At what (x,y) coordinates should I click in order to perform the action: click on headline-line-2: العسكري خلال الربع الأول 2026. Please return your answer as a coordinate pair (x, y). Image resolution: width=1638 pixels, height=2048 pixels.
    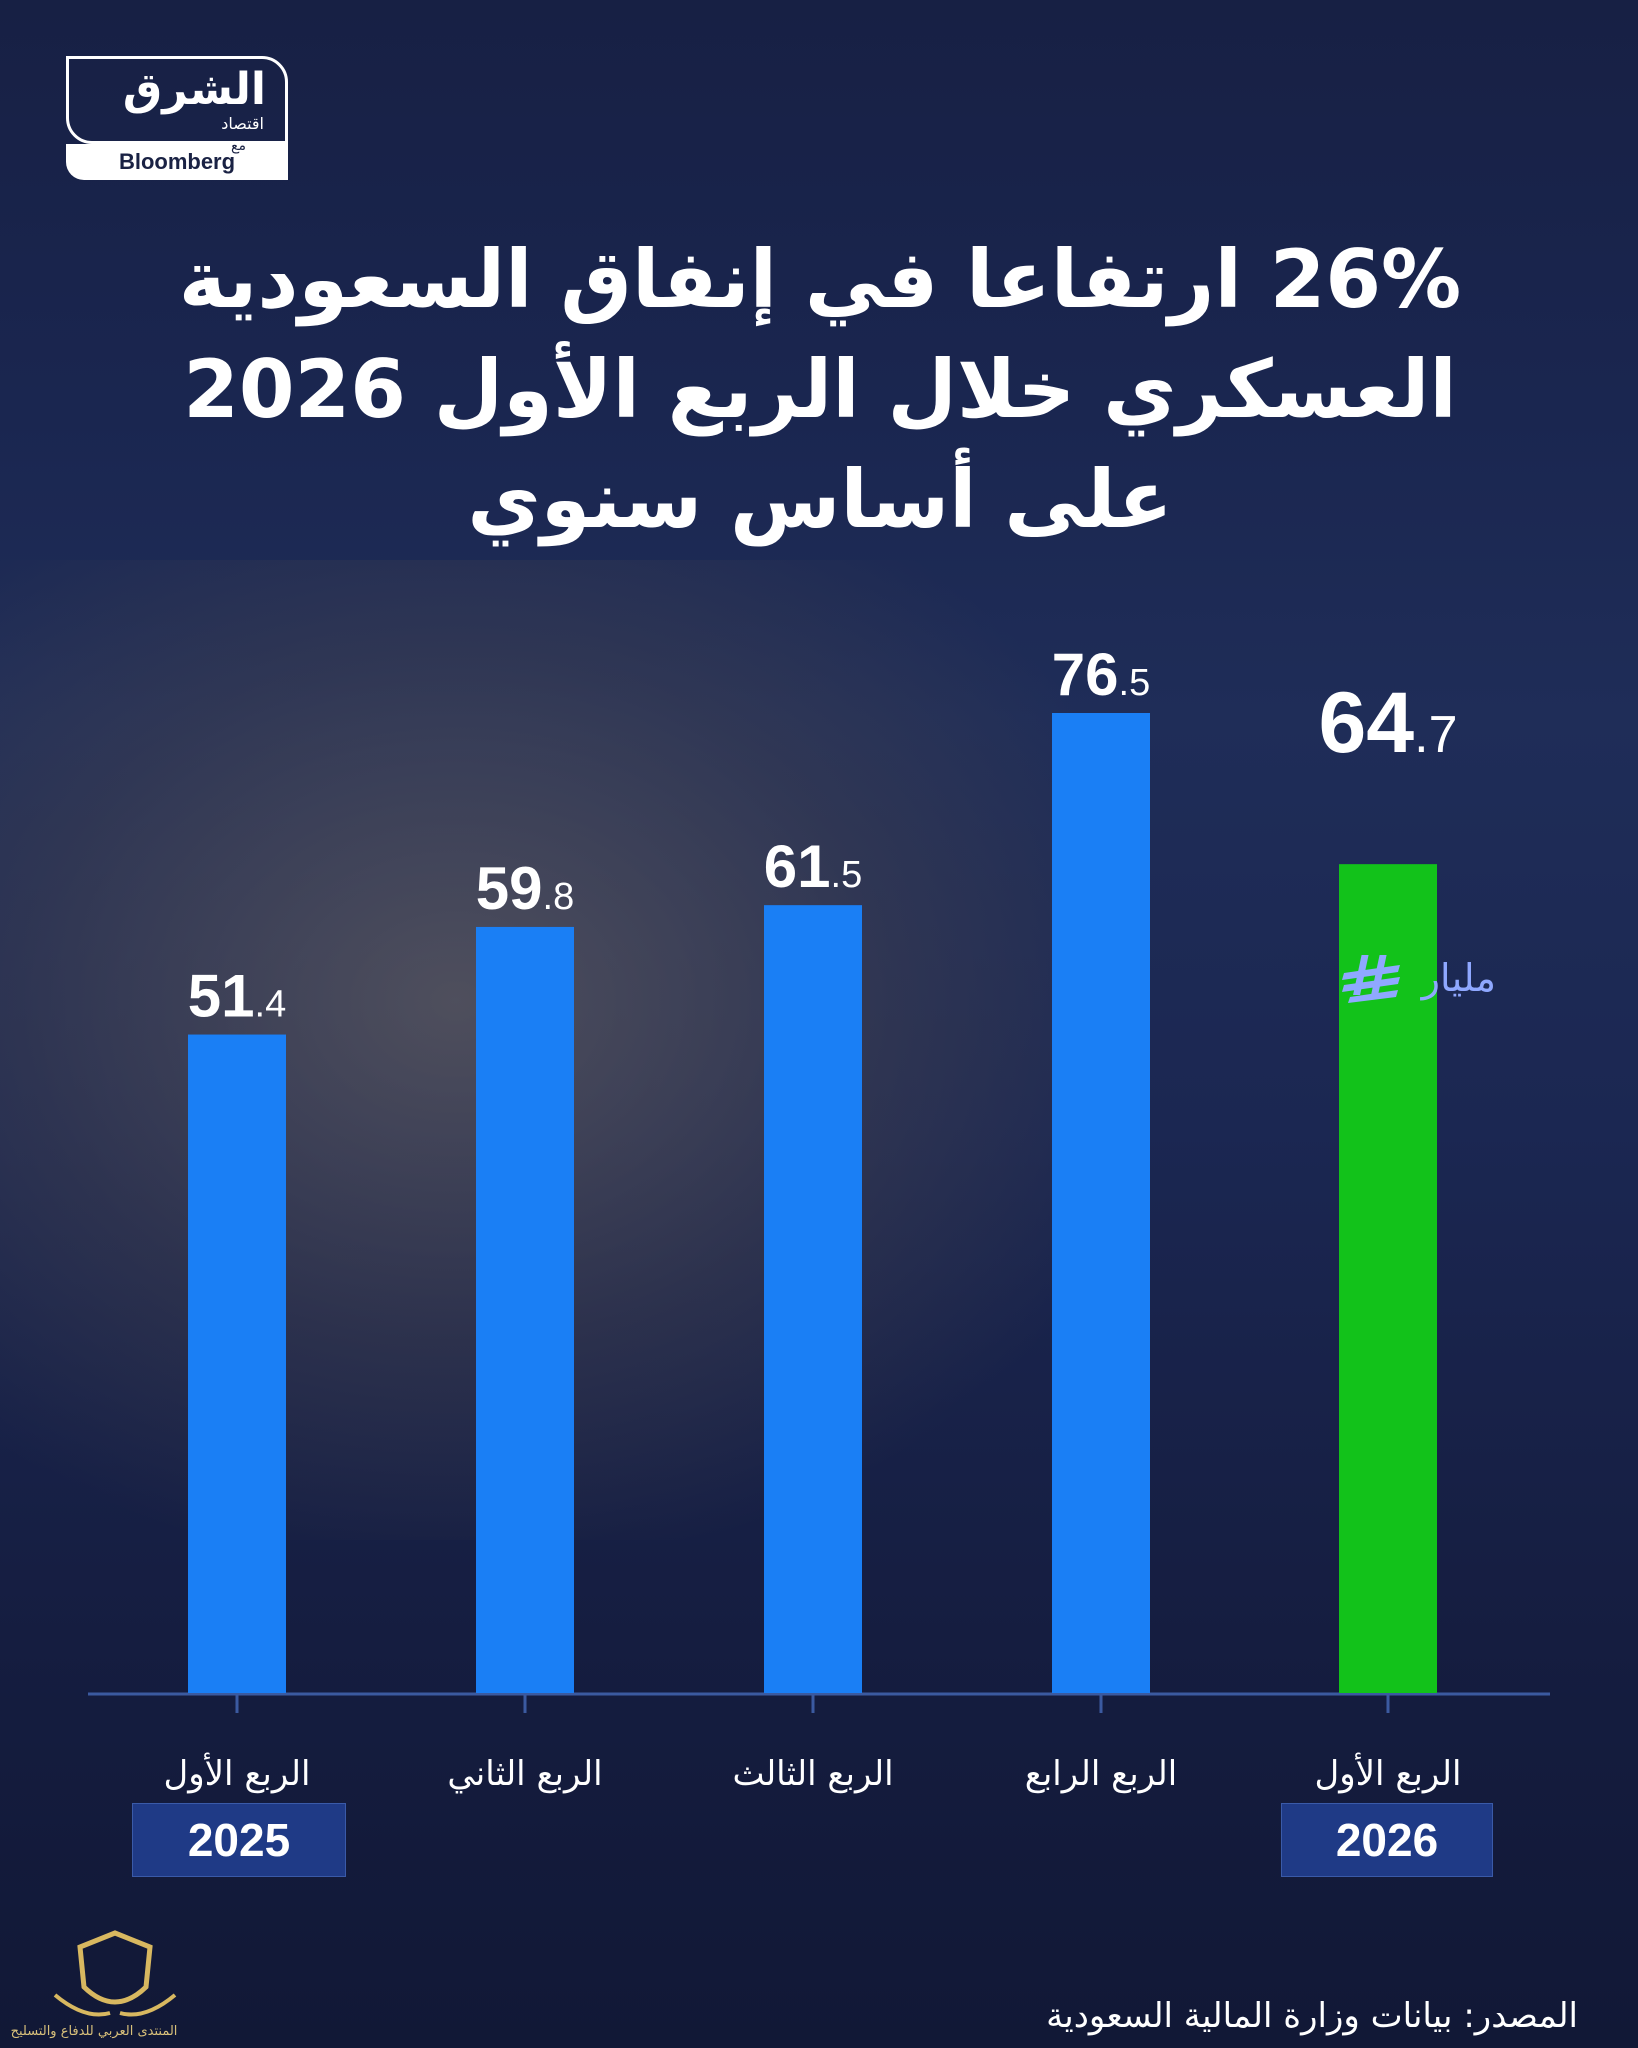
    Looking at the image, I should click on (820, 389).